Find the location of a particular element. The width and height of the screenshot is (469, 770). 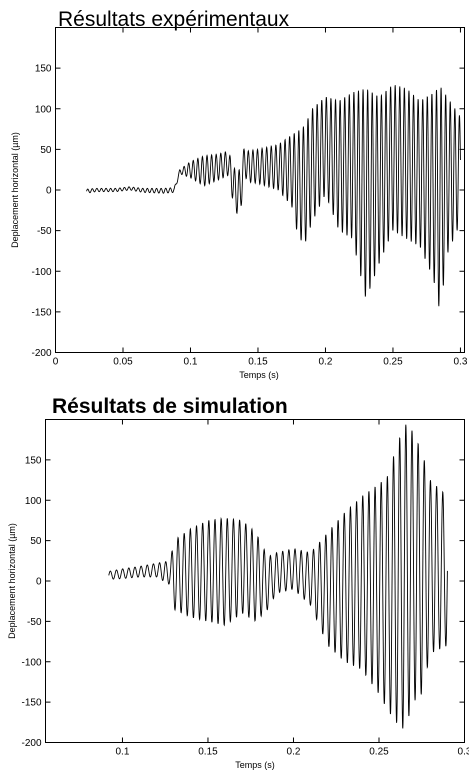

chart-title: Résultats de simulation is located at coordinates (170, 406).